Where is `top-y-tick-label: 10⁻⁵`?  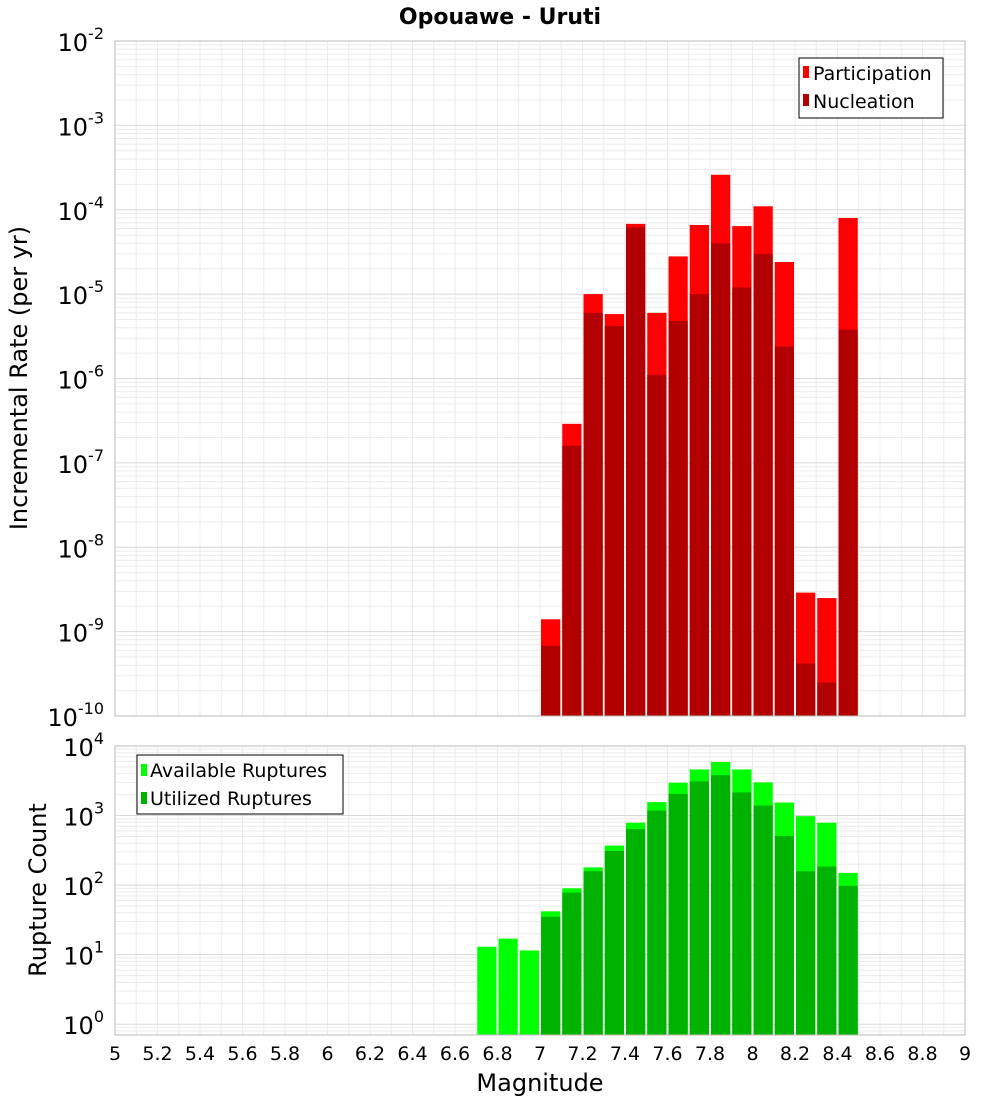 top-y-tick-label: 10⁻⁵ is located at coordinates (81, 293).